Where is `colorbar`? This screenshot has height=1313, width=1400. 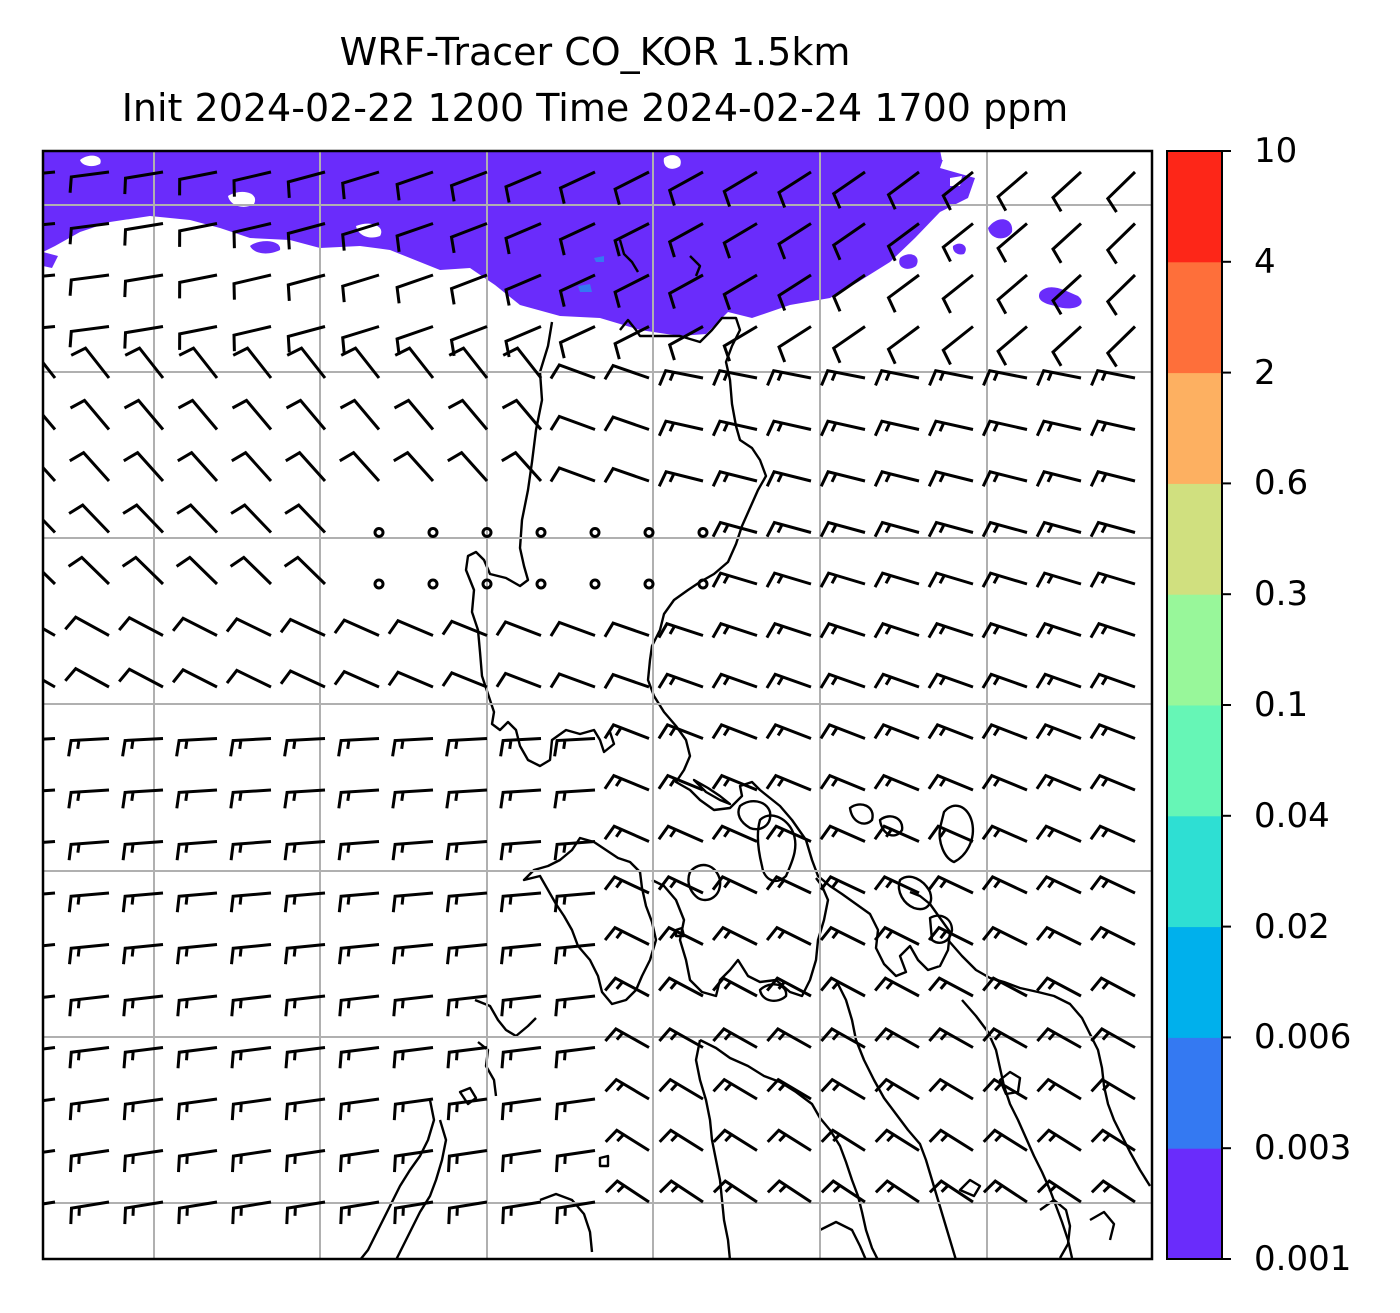 colorbar is located at coordinates (1194, 705).